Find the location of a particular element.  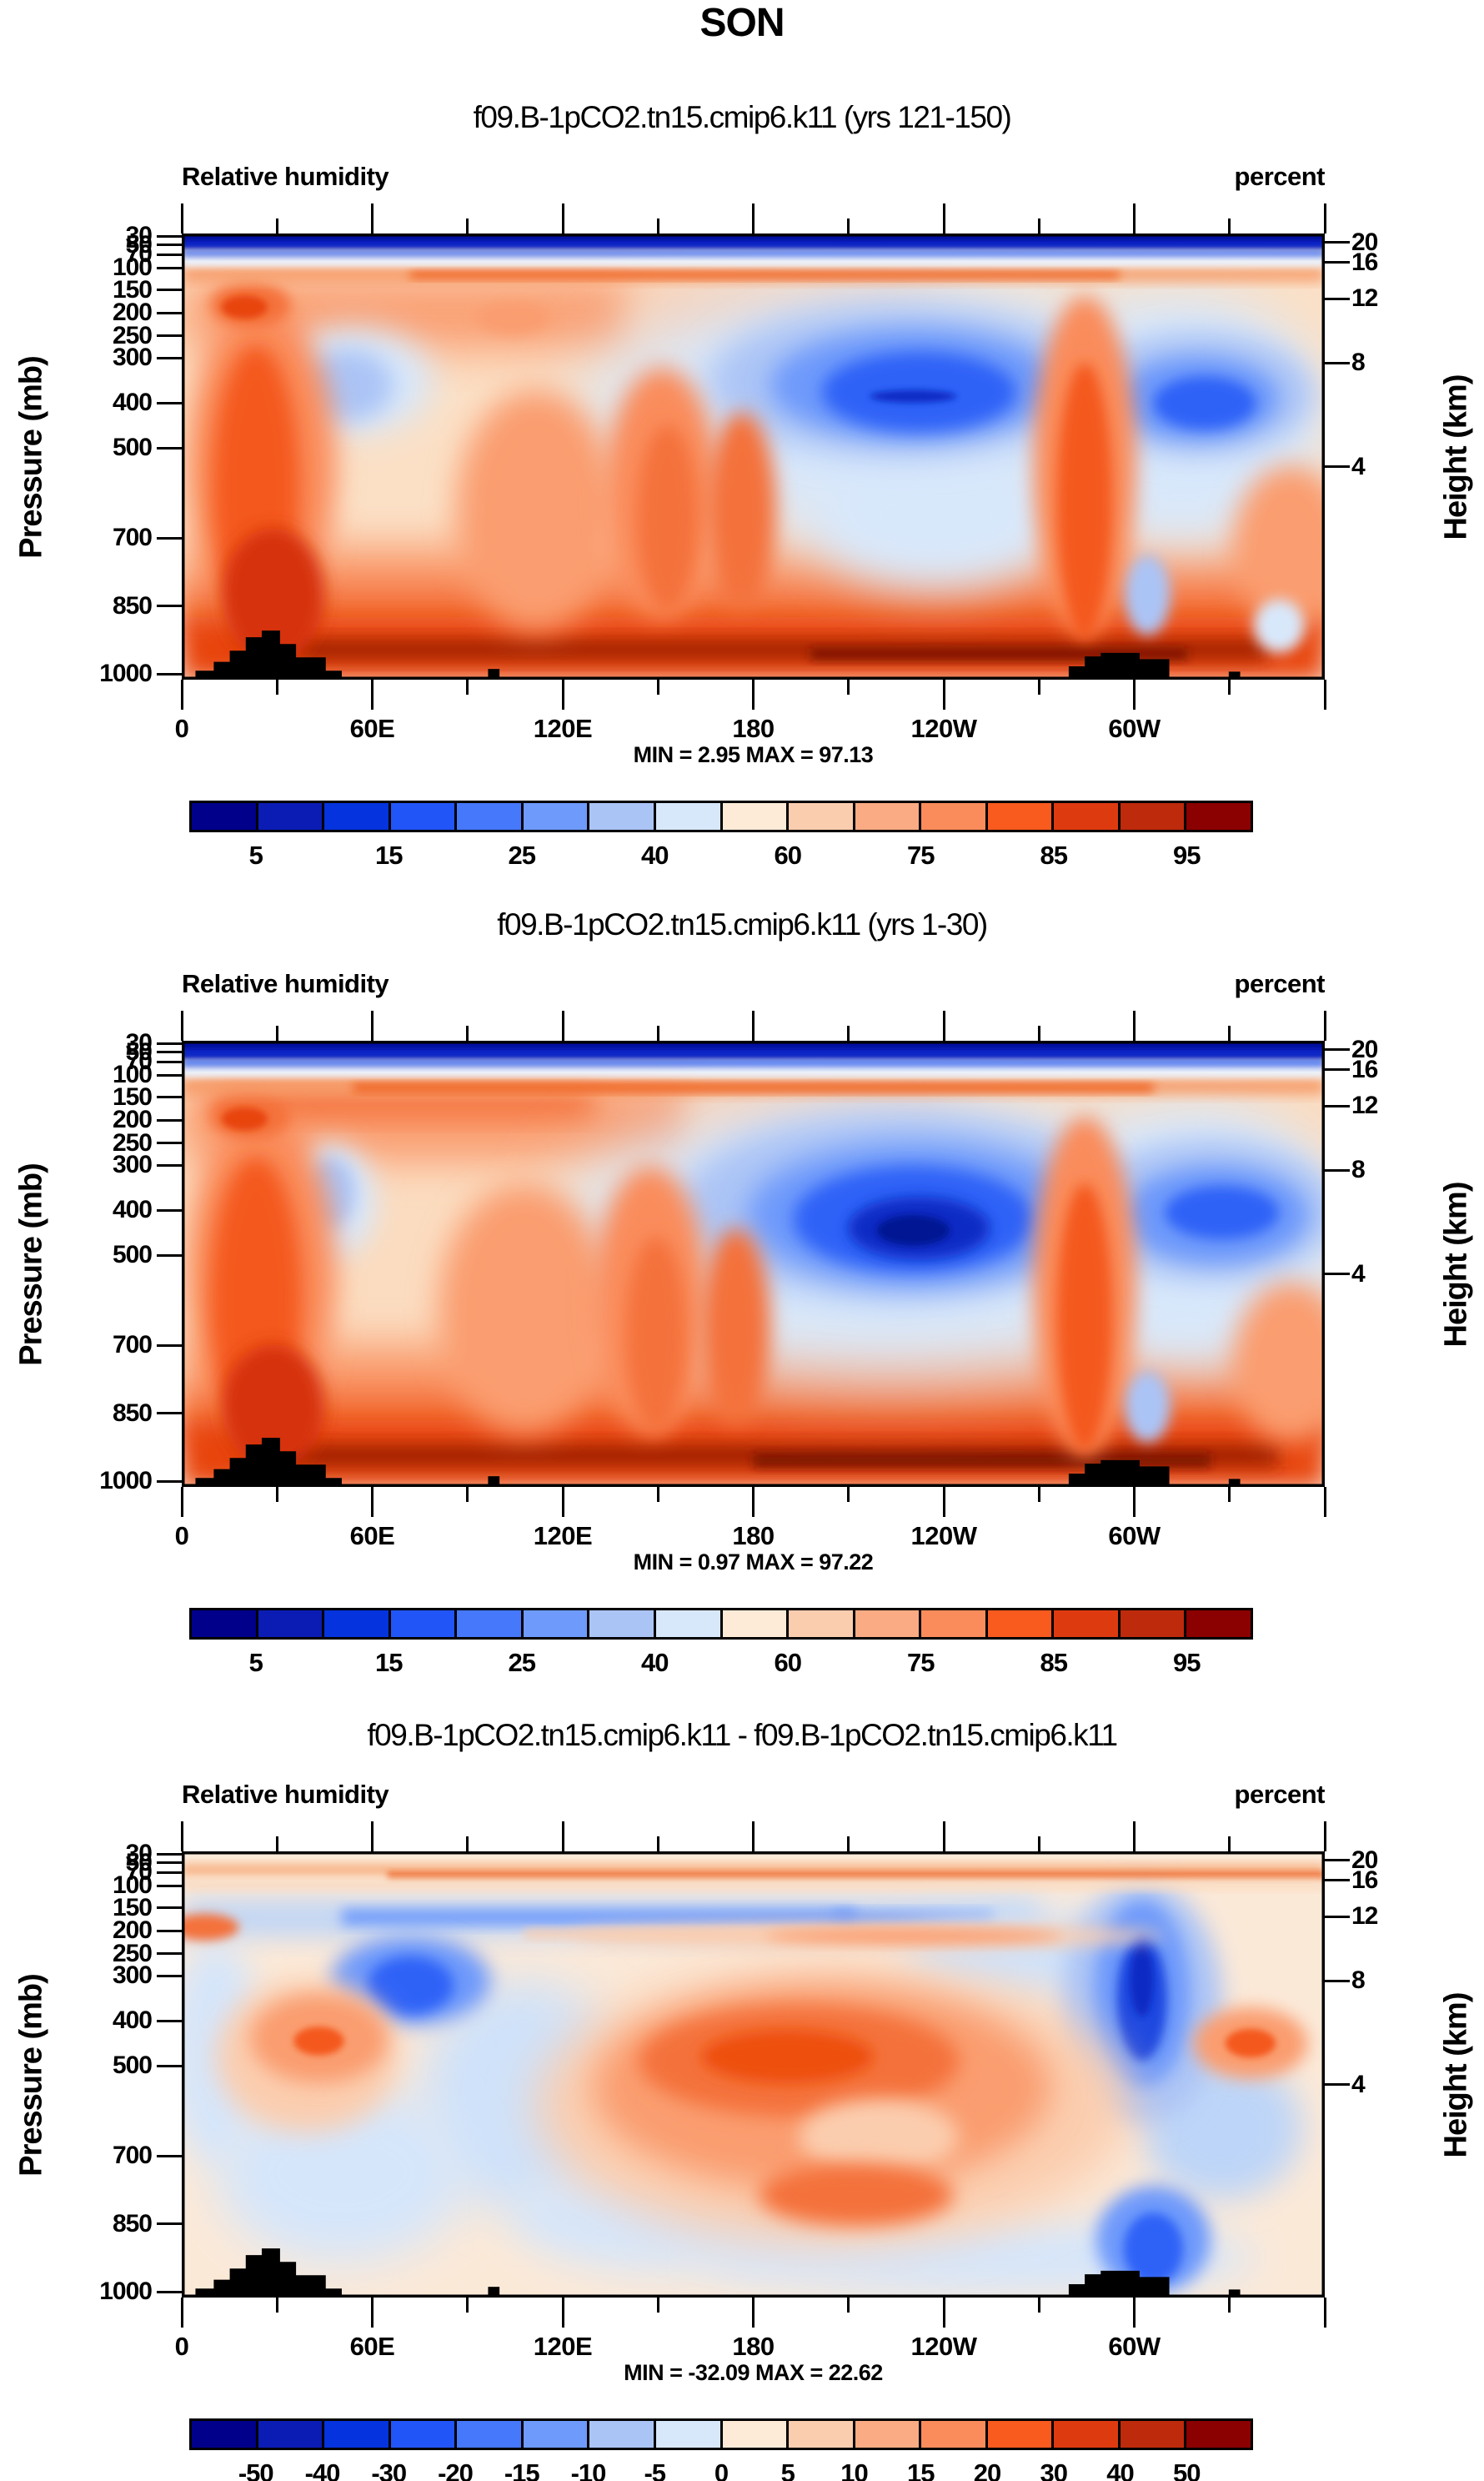

season-title: SON is located at coordinates (742, 23).